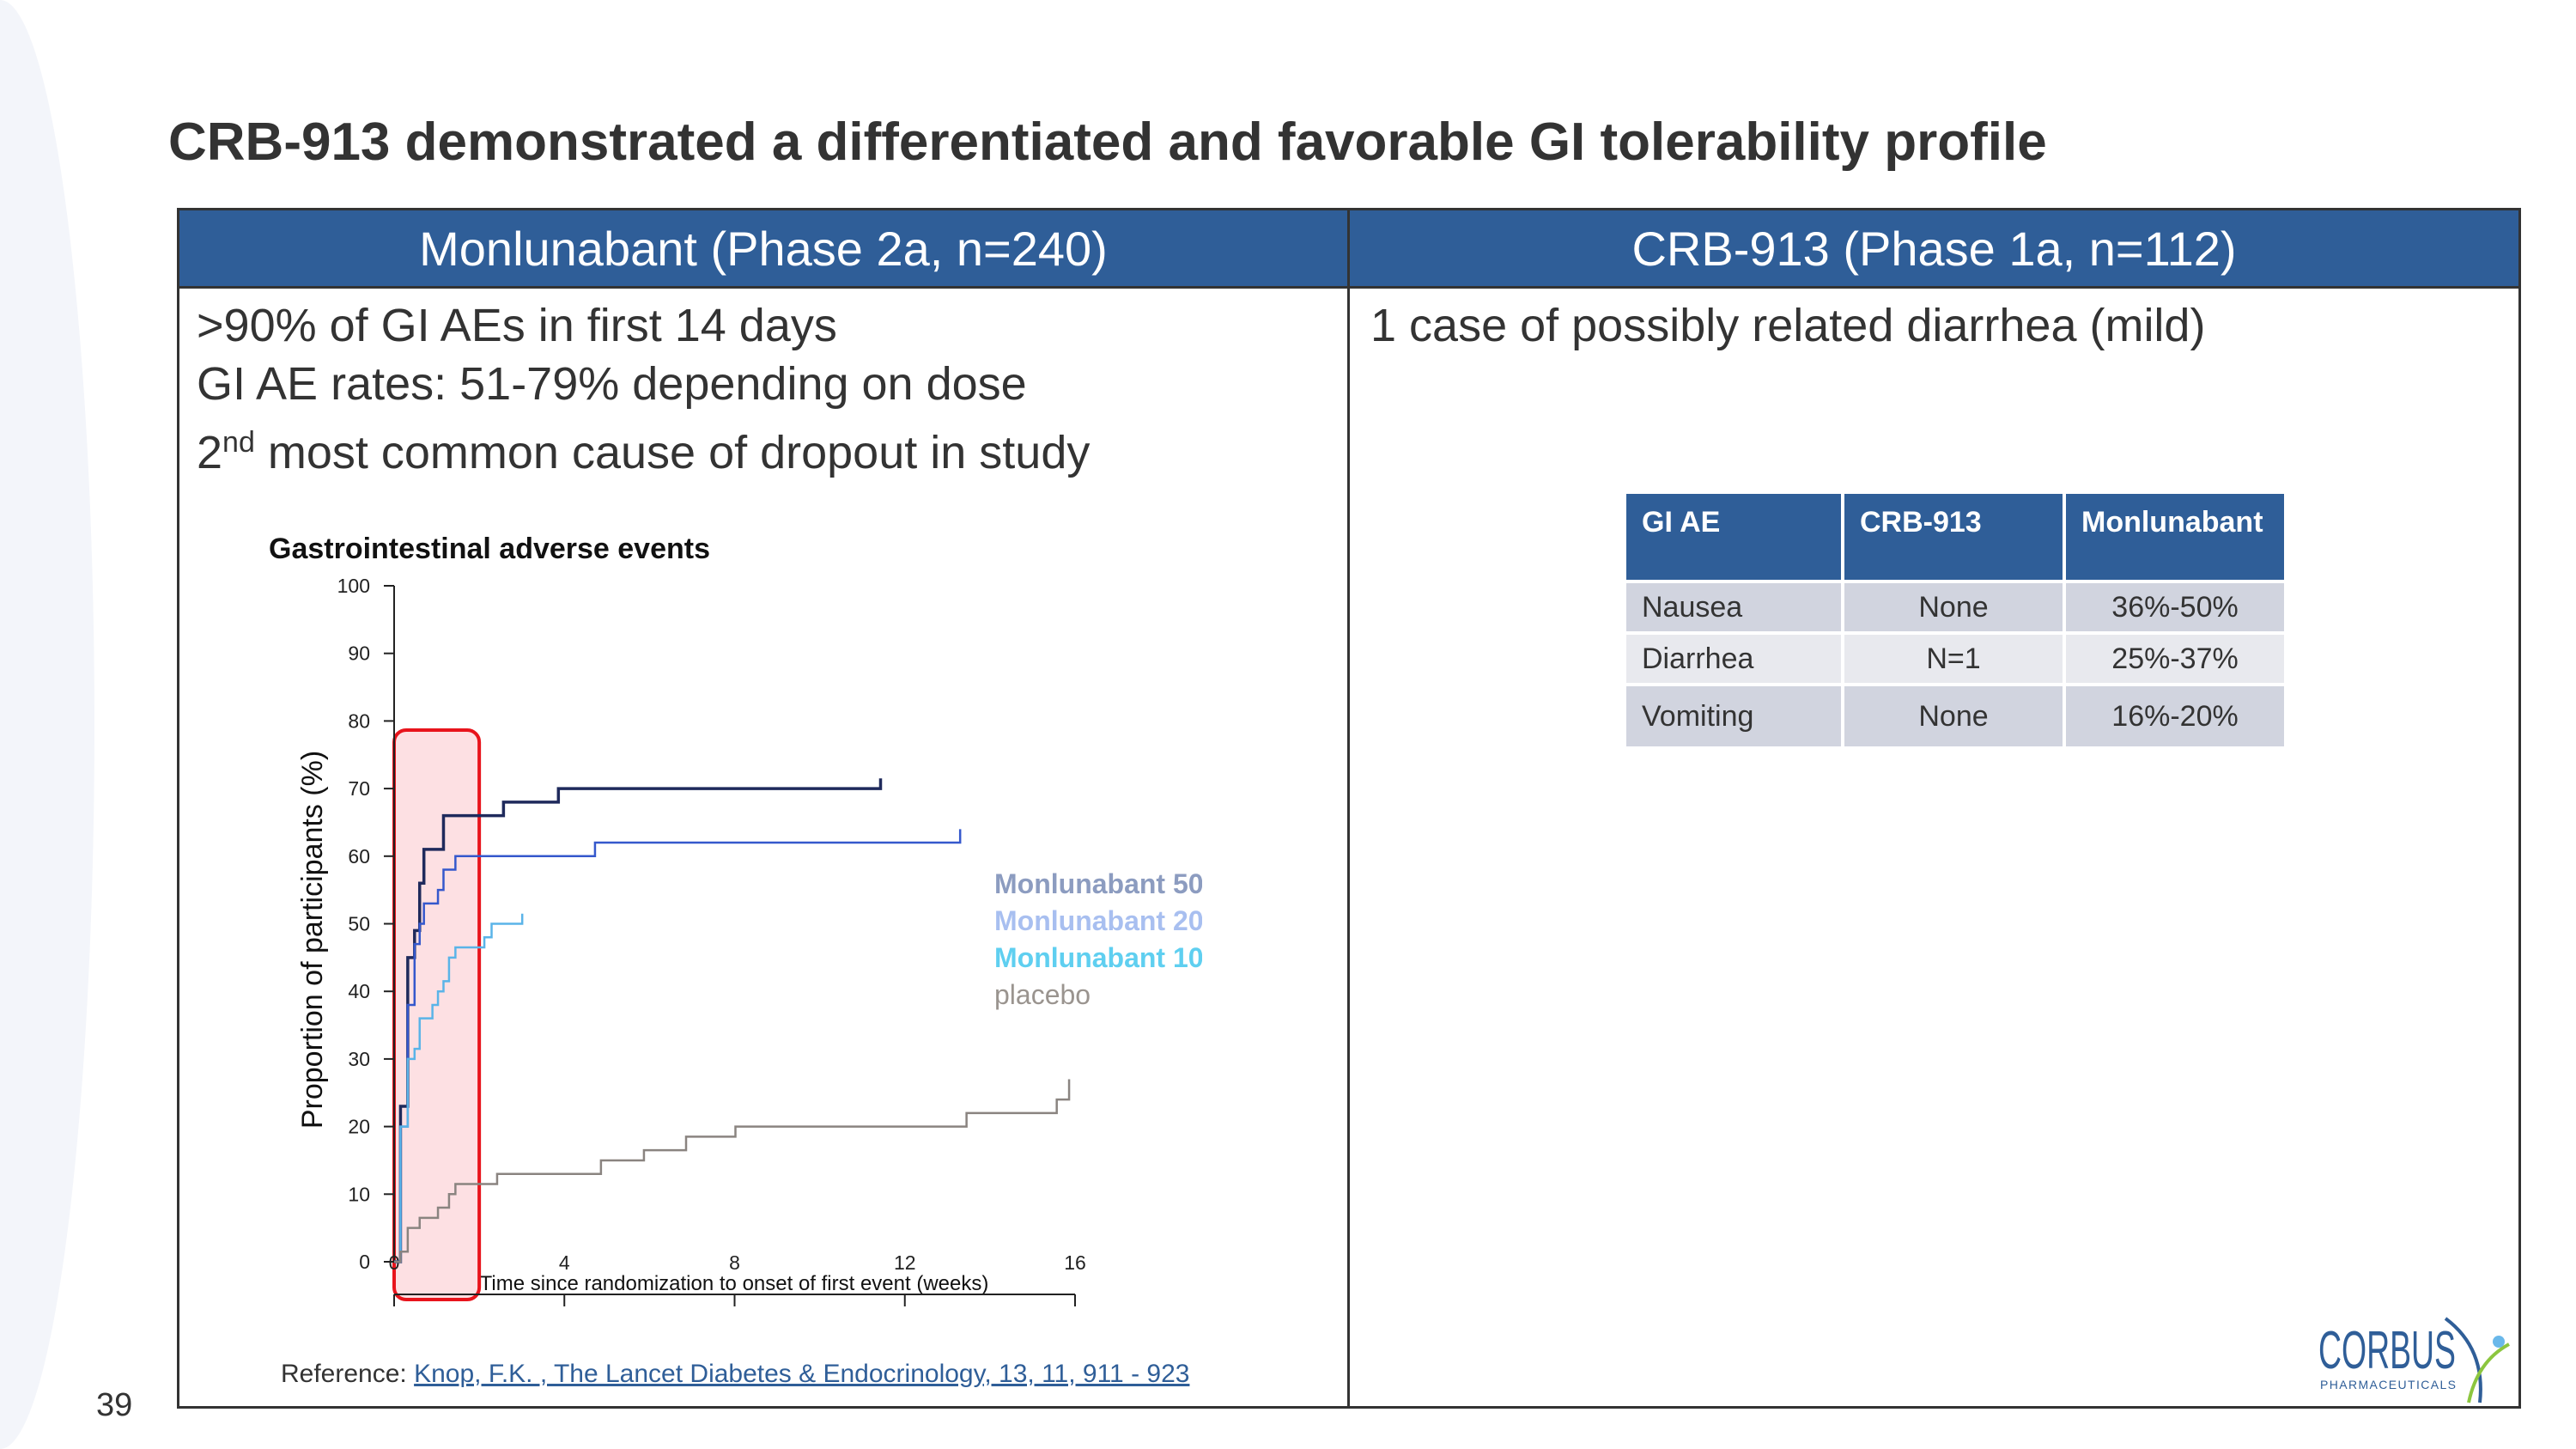 The image size is (2576, 1449). Describe the element at coordinates (1934, 250) in the screenshot. I see `right-header: CRB-913 (Phase 1a, n=112)` at that location.